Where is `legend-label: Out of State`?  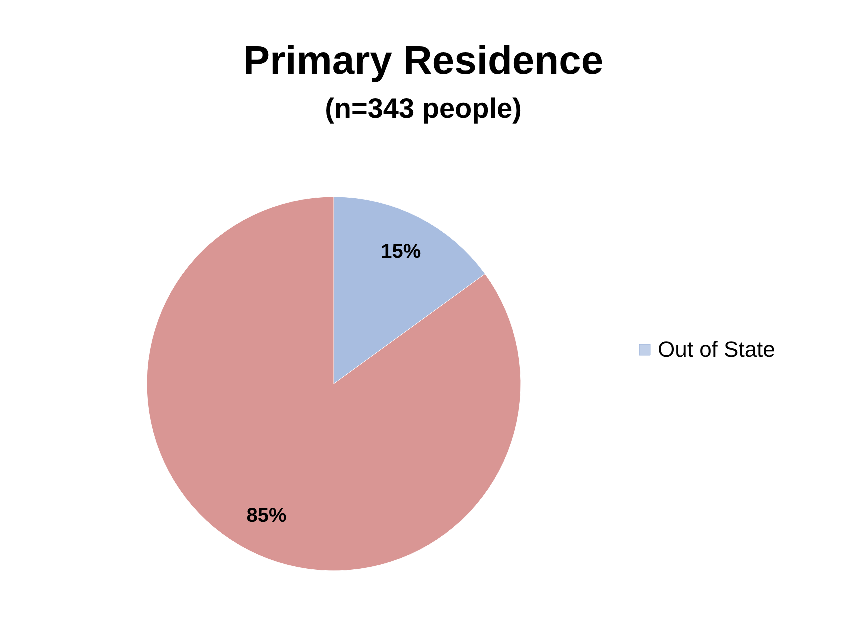 legend-label: Out of State is located at coordinates (717, 349).